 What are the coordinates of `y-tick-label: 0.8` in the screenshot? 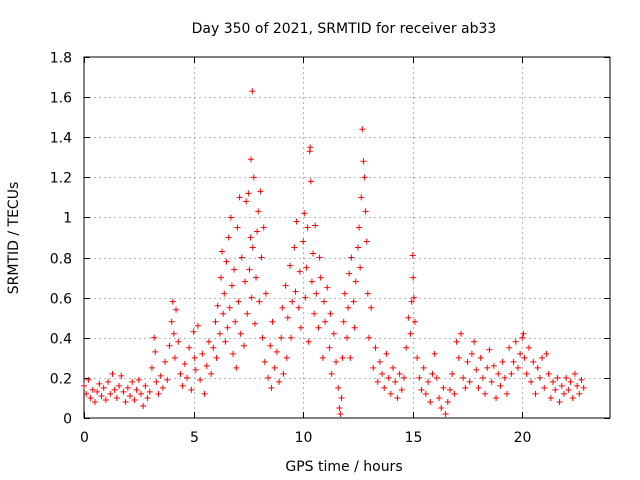 It's located at (61, 260).